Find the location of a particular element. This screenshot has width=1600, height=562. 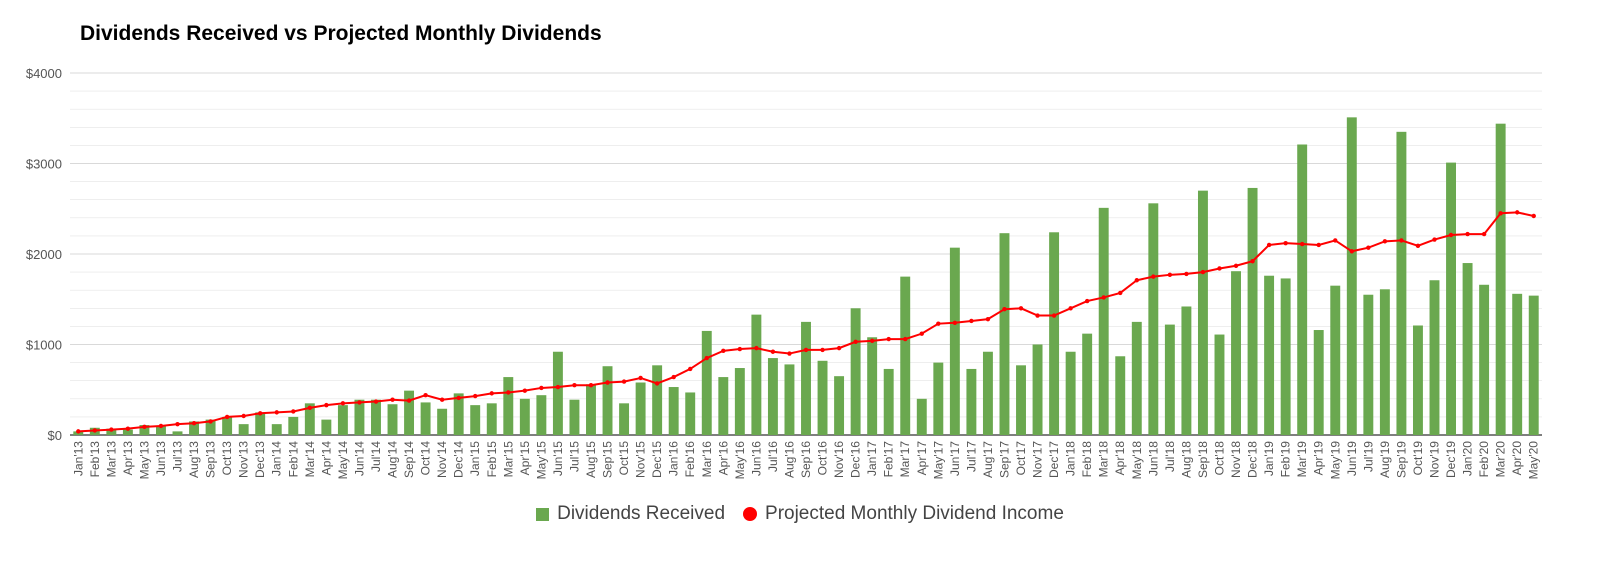

x-tick-label: May'13 is located at coordinates (144, 460).